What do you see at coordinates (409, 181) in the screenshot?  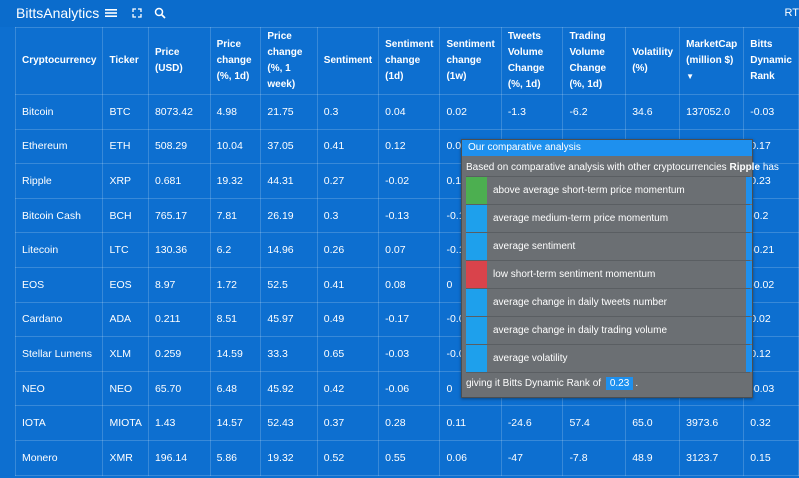 I see `cell-sentiment-change-1d: -0.02` at bounding box center [409, 181].